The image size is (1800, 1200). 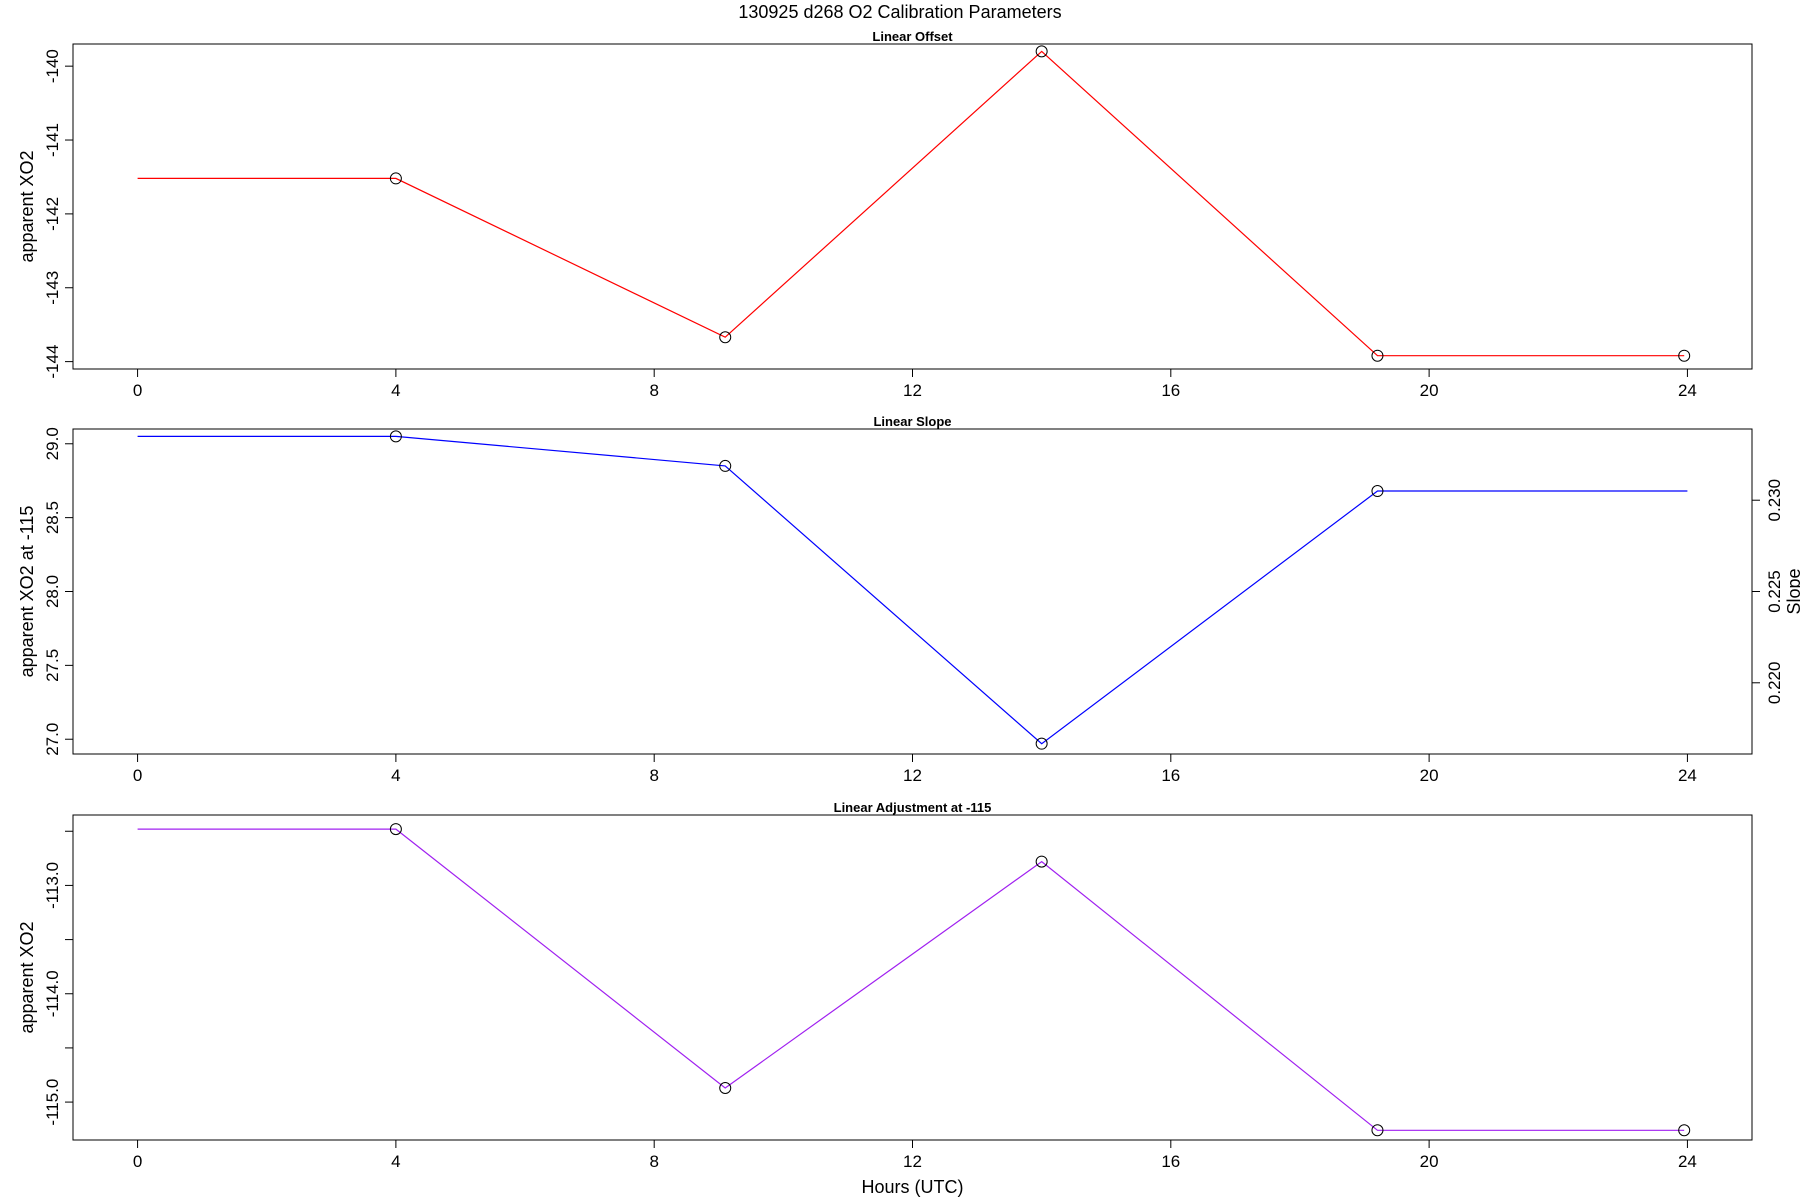 What do you see at coordinates (52, 140) in the screenshot?
I see `y-tick-label: -141` at bounding box center [52, 140].